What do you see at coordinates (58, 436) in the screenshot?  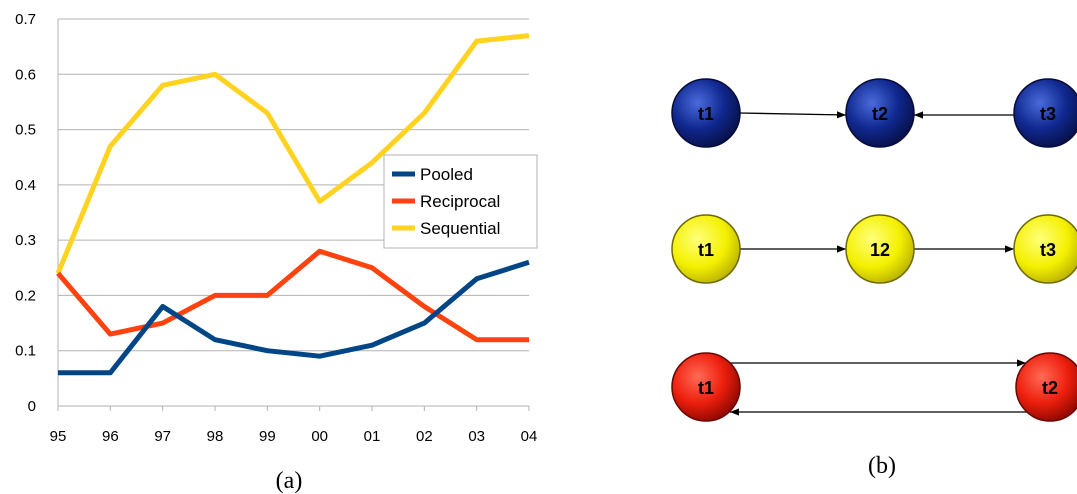 I see `x-tick-label: 95` at bounding box center [58, 436].